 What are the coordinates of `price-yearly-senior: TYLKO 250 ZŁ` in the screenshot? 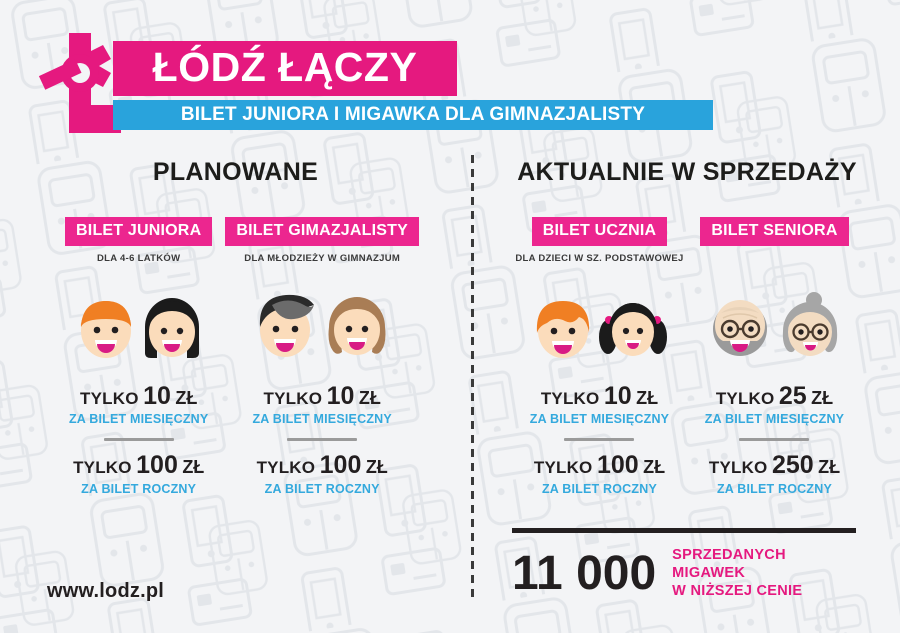 It's located at (774, 465).